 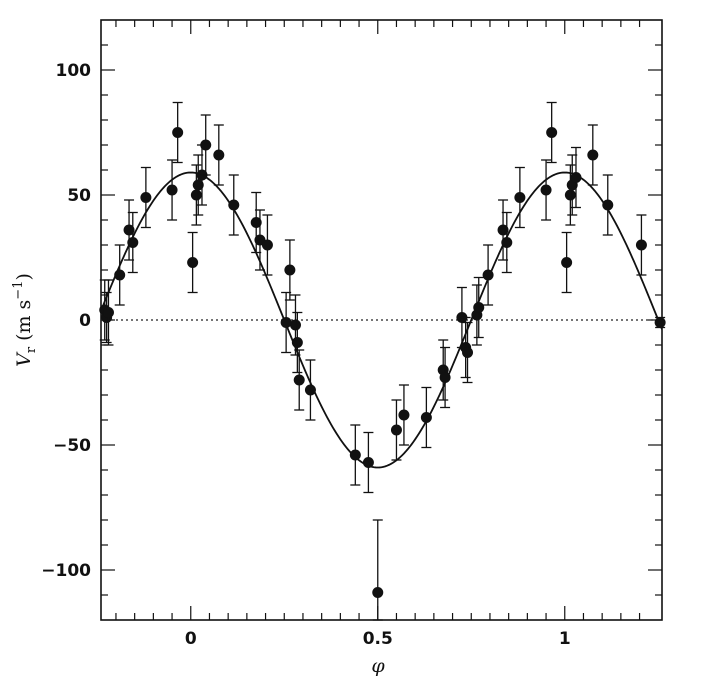 I want to click on y-axis-unit-exponent: −1, so click(x=18, y=290).